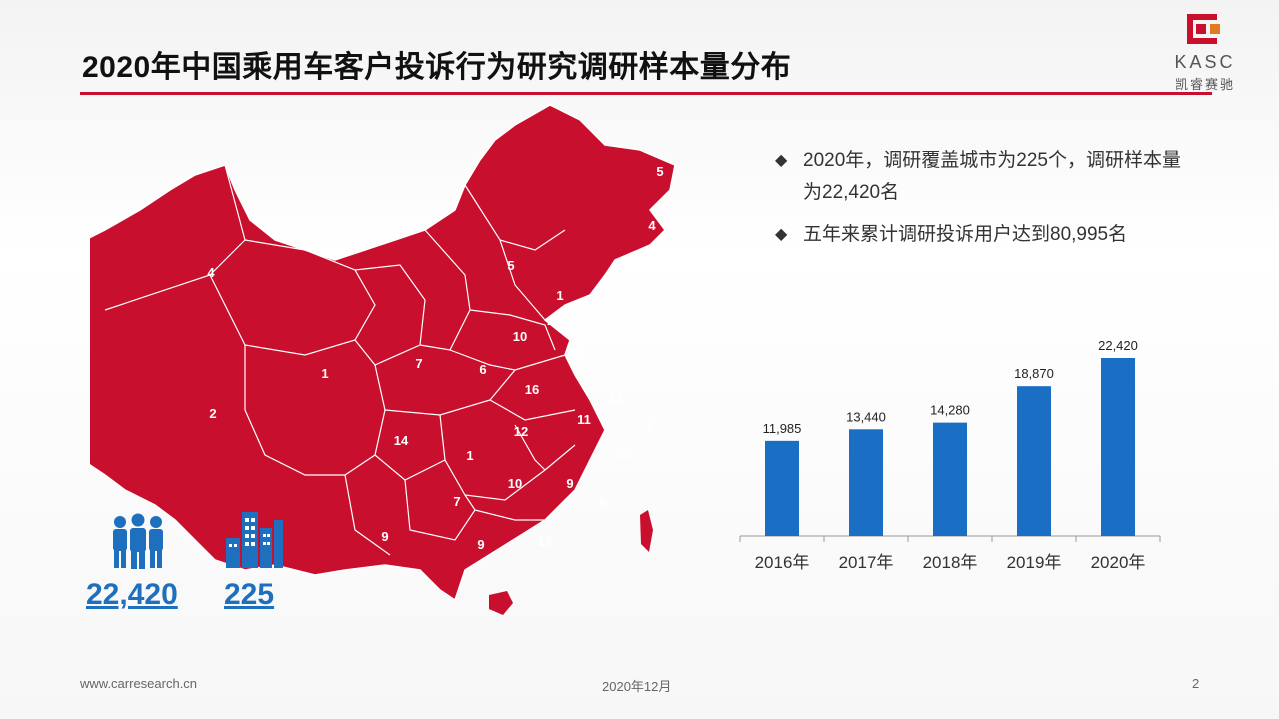  I want to click on slide-title: 2020年中国乘用车客户投诉行为研究调研样本量分布, so click(437, 67).